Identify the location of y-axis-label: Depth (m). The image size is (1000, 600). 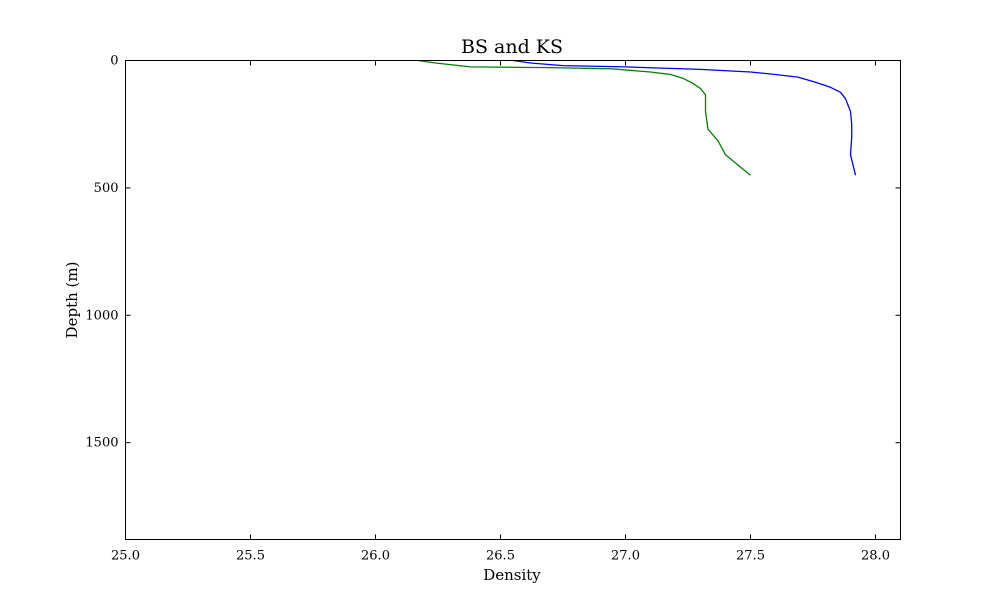
(72, 300).